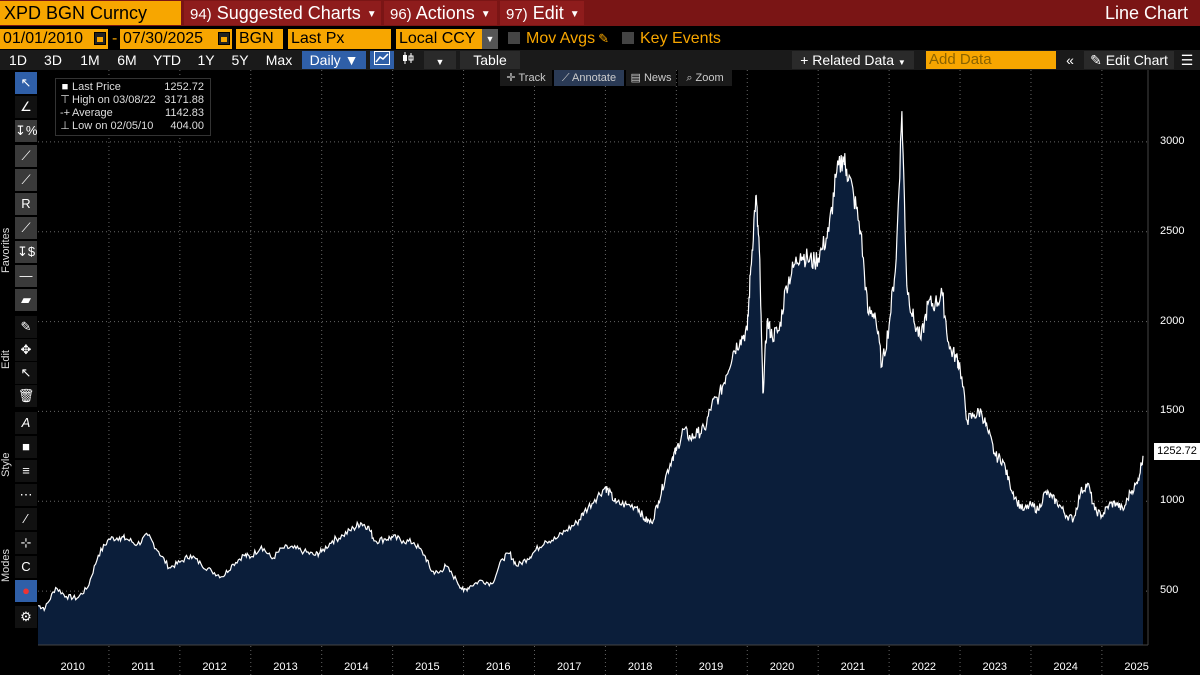  I want to click on x-tick-label: 2013, so click(285, 667).